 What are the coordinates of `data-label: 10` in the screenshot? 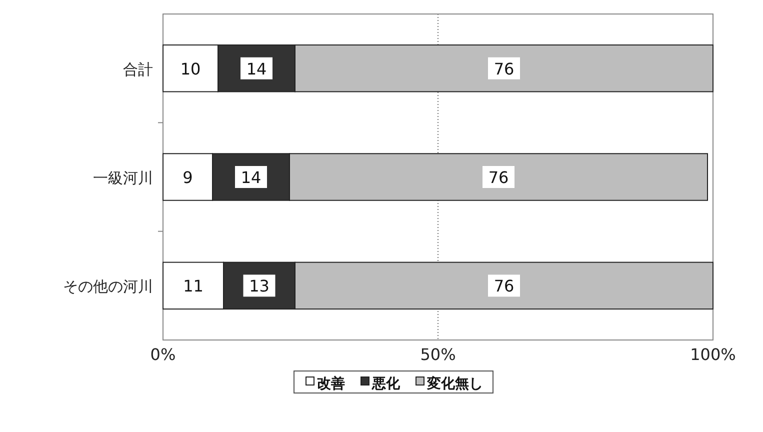 It's located at (190, 68).